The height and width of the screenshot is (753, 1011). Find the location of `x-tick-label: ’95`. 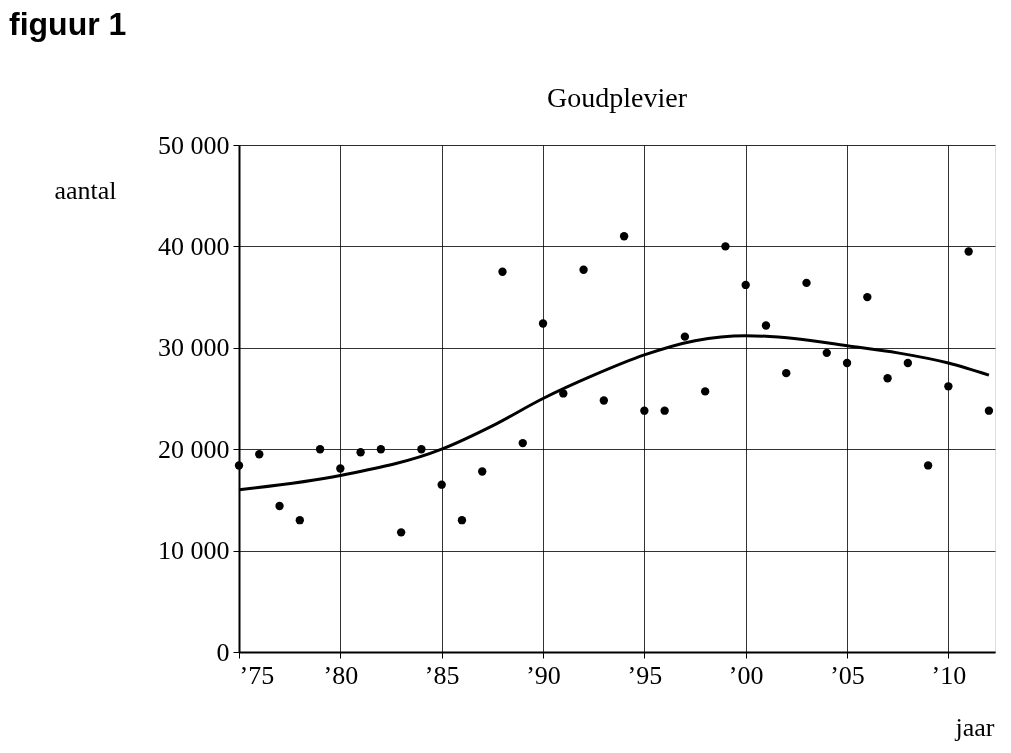

x-tick-label: ’95 is located at coordinates (645, 675).